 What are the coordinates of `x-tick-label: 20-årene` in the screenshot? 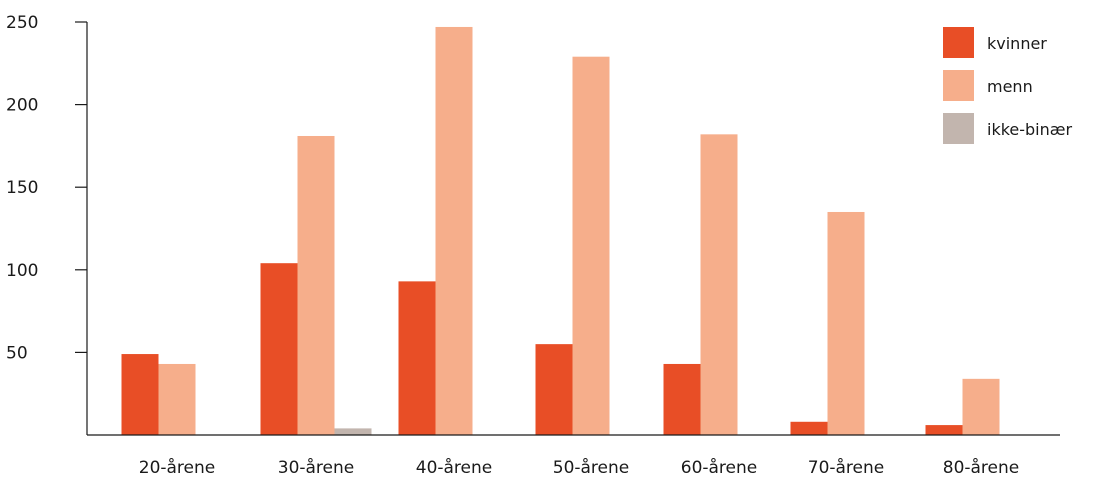 It's located at (177, 467).